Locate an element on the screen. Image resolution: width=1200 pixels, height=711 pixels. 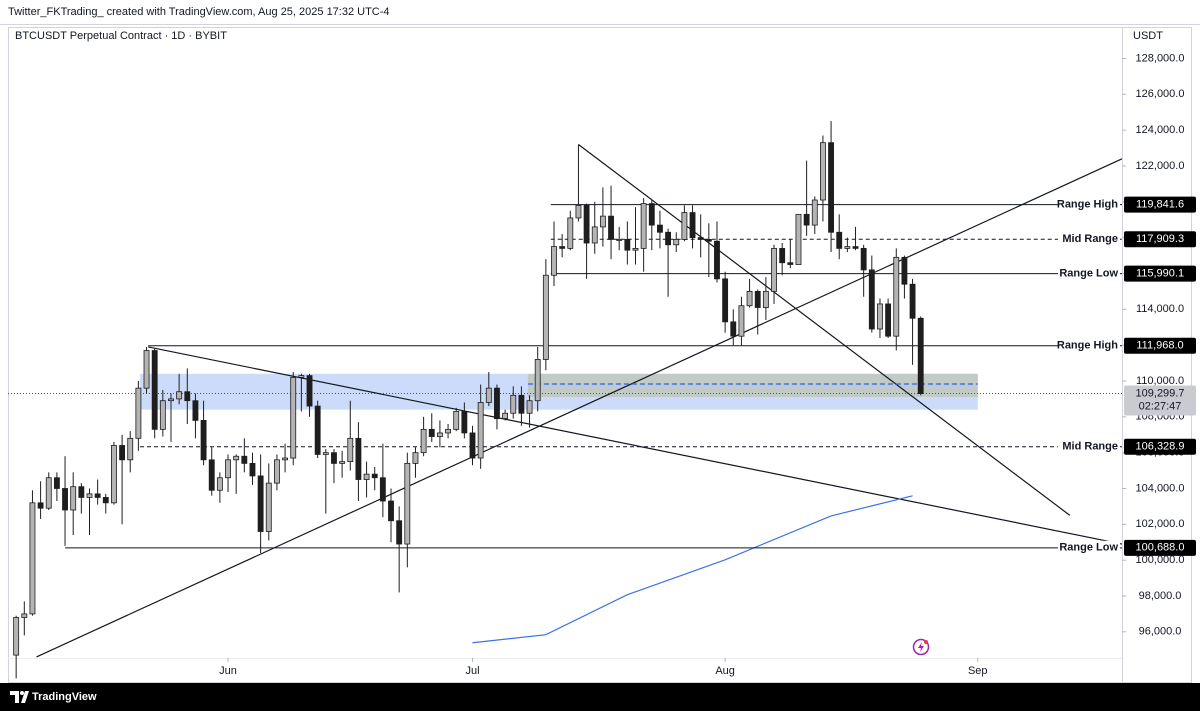
level-value: 106,328.9 is located at coordinates (1160, 447).